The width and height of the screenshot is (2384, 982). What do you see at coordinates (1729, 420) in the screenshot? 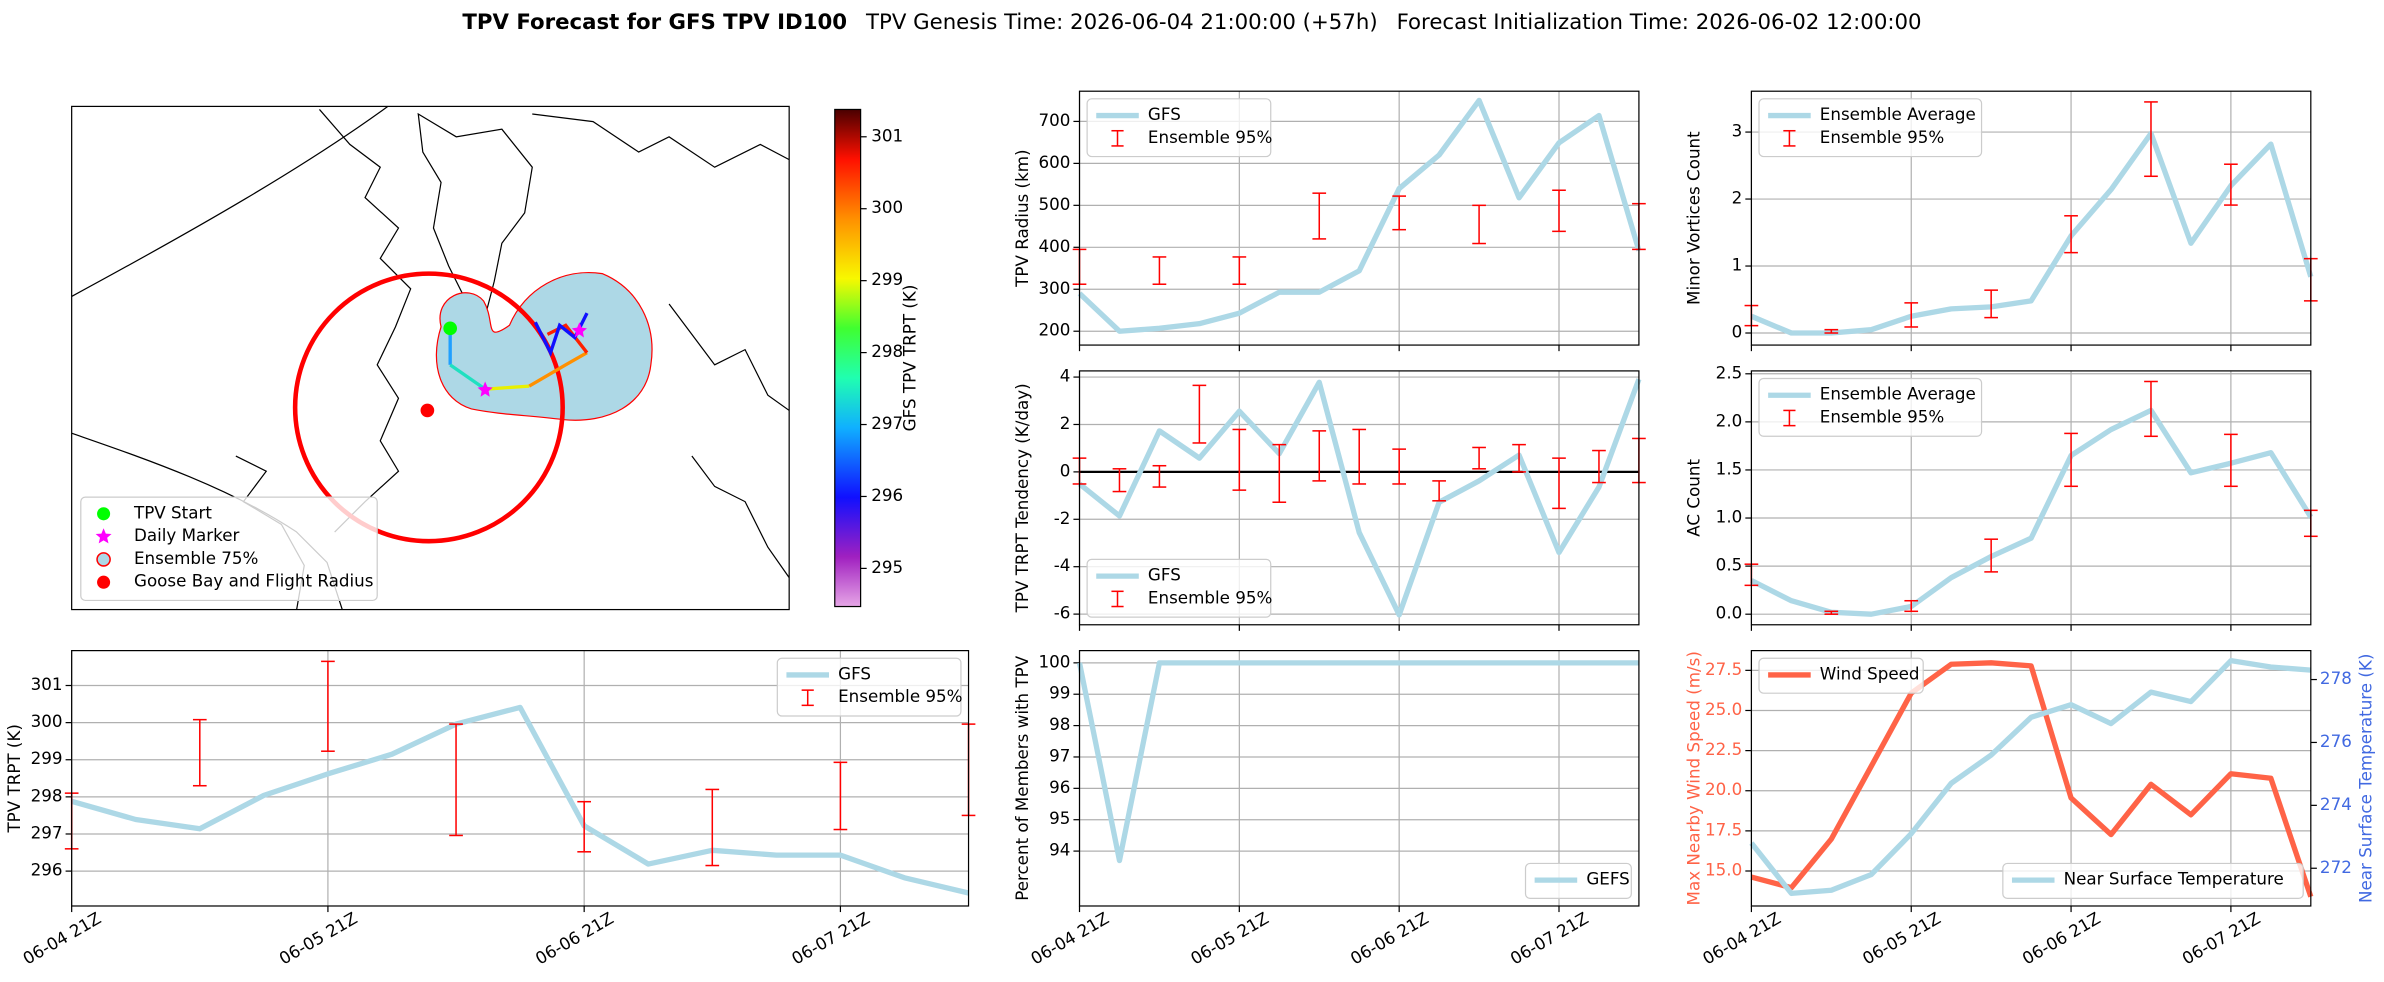
I see `y-tick-label: 2.0` at bounding box center [1729, 420].